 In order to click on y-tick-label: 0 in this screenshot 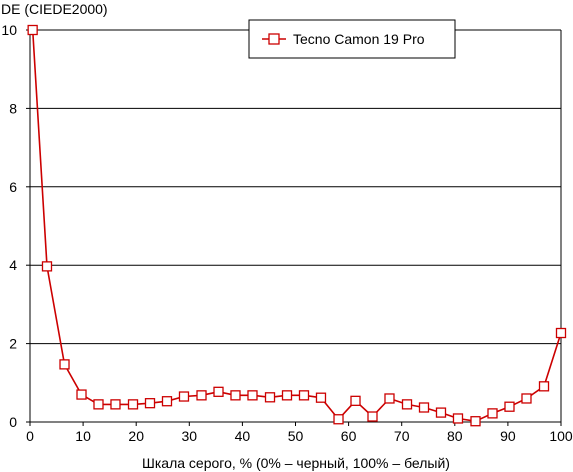, I will do `click(13, 422)`.